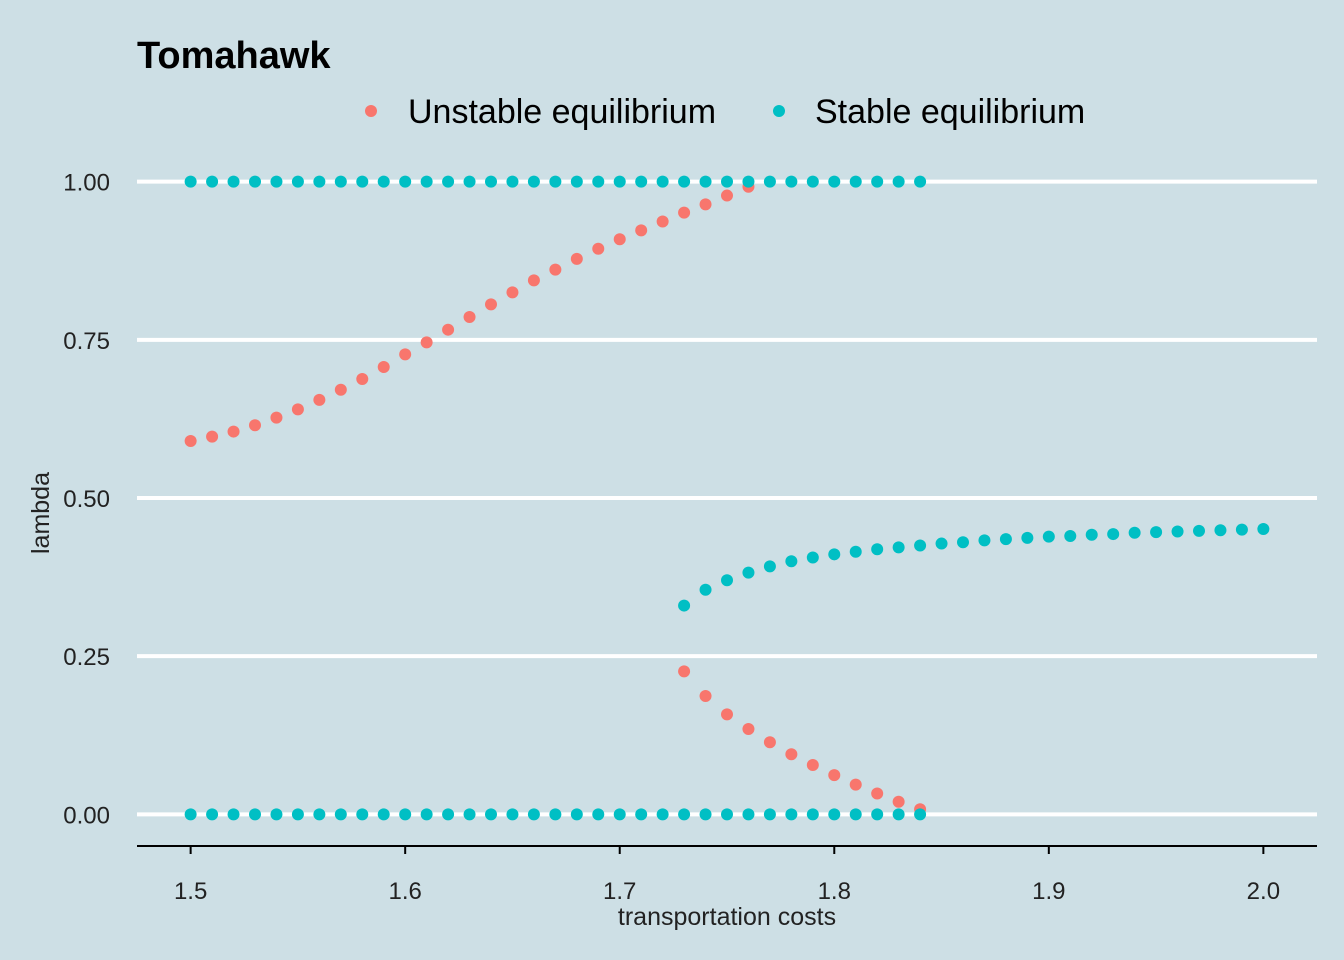 Image resolution: width=1344 pixels, height=960 pixels. What do you see at coordinates (86, 499) in the screenshot?
I see `y-tick-label: 0.50` at bounding box center [86, 499].